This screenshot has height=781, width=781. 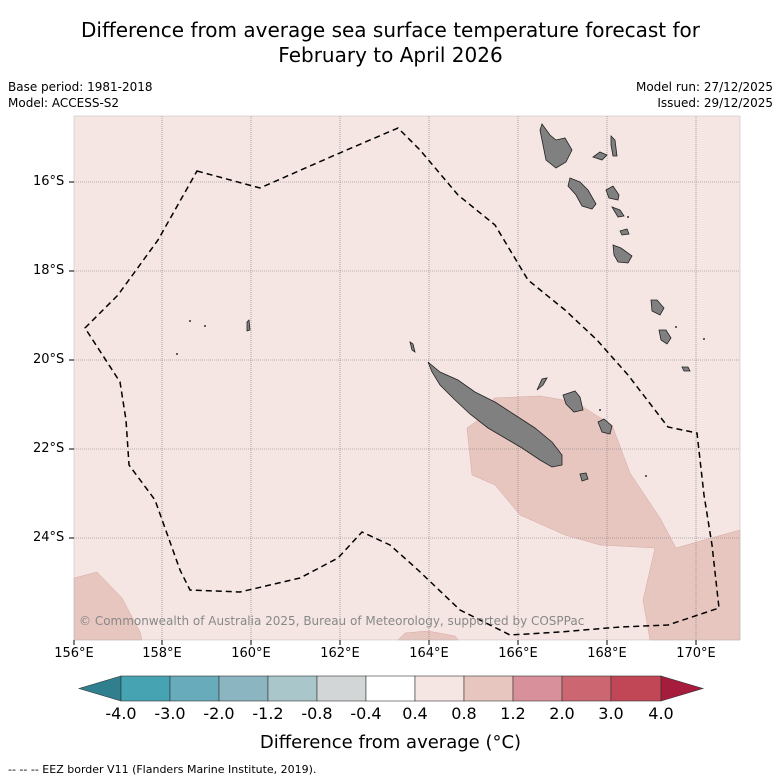 I want to click on efate, so click(x=622, y=254).